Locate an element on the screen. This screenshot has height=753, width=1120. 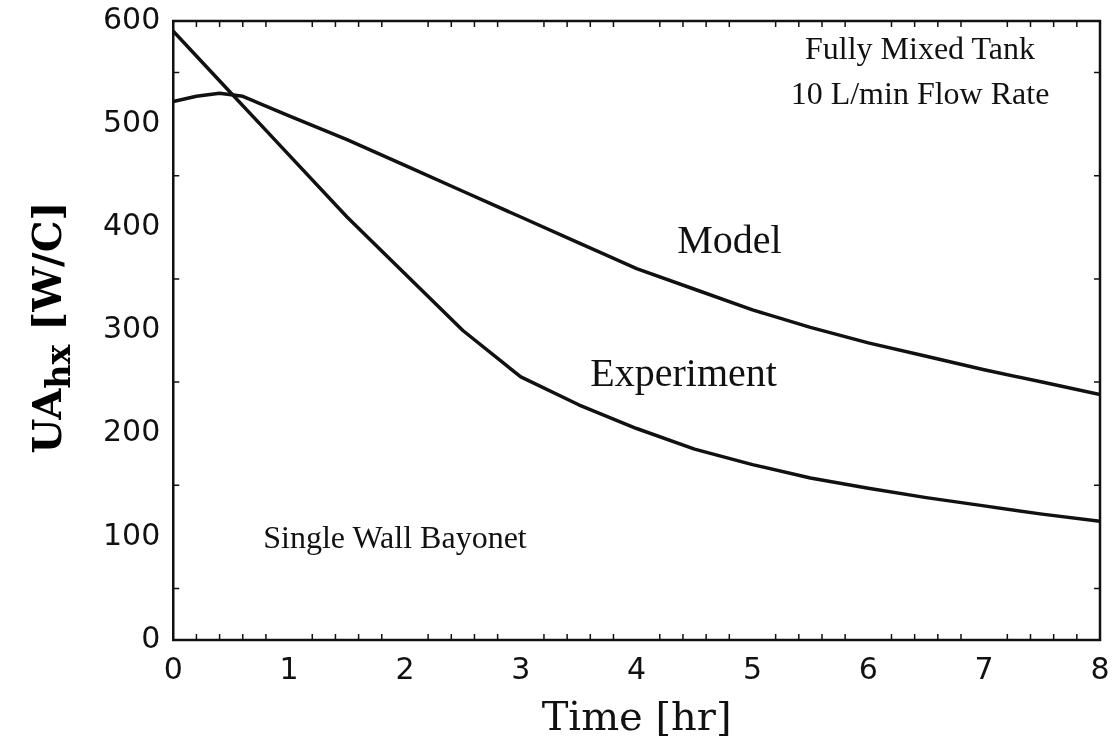
annotation: Single Wall Bayonet is located at coordinates (395, 537).